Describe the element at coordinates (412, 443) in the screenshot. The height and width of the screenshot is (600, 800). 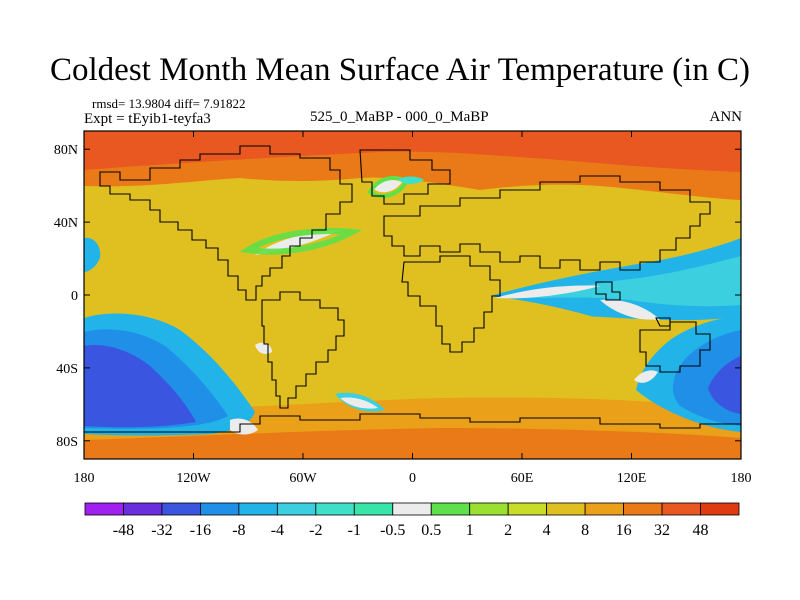
I see `field-antarctic-core` at that location.